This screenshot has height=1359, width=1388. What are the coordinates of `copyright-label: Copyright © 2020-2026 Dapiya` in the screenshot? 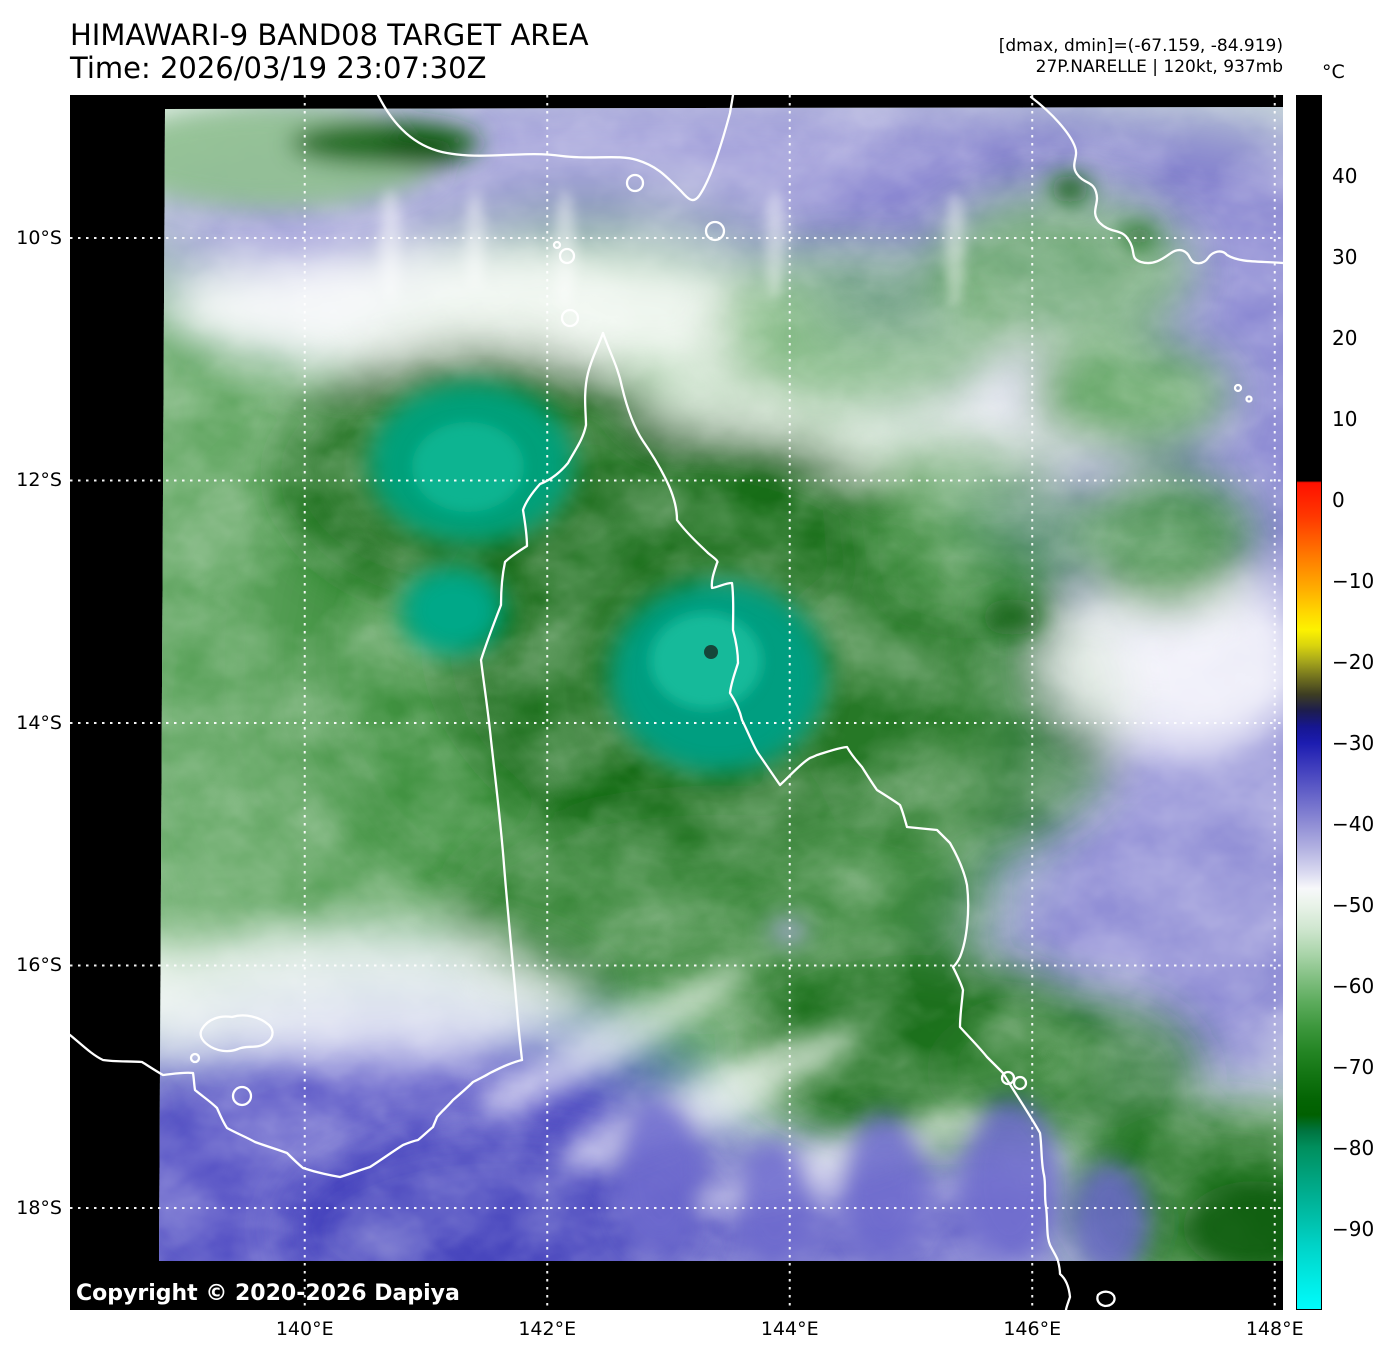 It's located at (268, 1293).